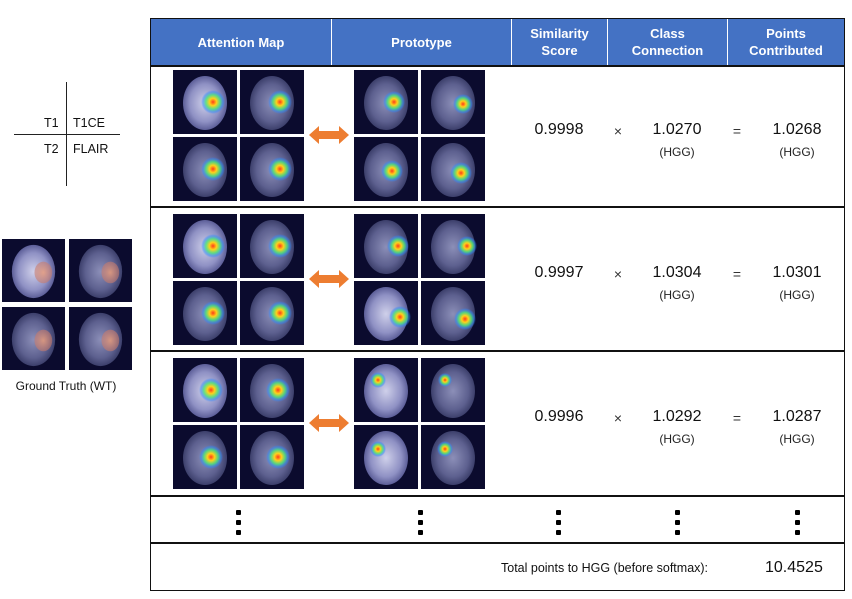 Image resolution: width=852 pixels, height=599 pixels. Describe the element at coordinates (786, 33) in the screenshot. I see `header-points-line1: Points` at that location.